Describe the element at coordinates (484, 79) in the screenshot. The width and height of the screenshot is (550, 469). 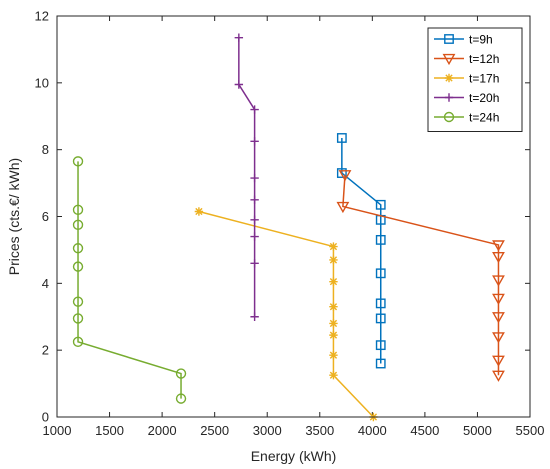
I see `legend-label: t=17h` at that location.